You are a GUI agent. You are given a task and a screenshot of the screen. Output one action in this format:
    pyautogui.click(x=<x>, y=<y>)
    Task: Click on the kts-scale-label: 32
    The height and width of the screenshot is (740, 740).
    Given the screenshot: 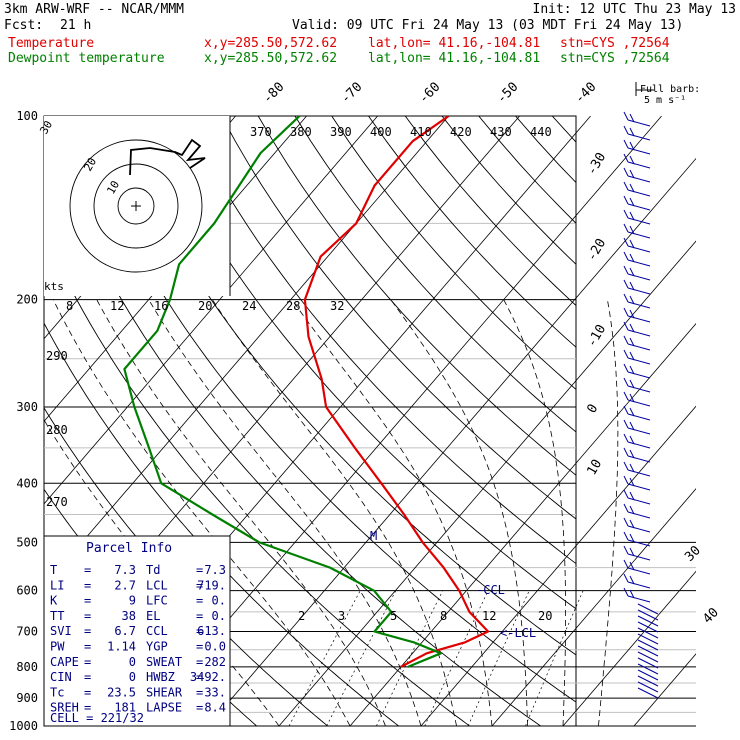 What is the action you would take?
    pyautogui.click(x=337, y=306)
    